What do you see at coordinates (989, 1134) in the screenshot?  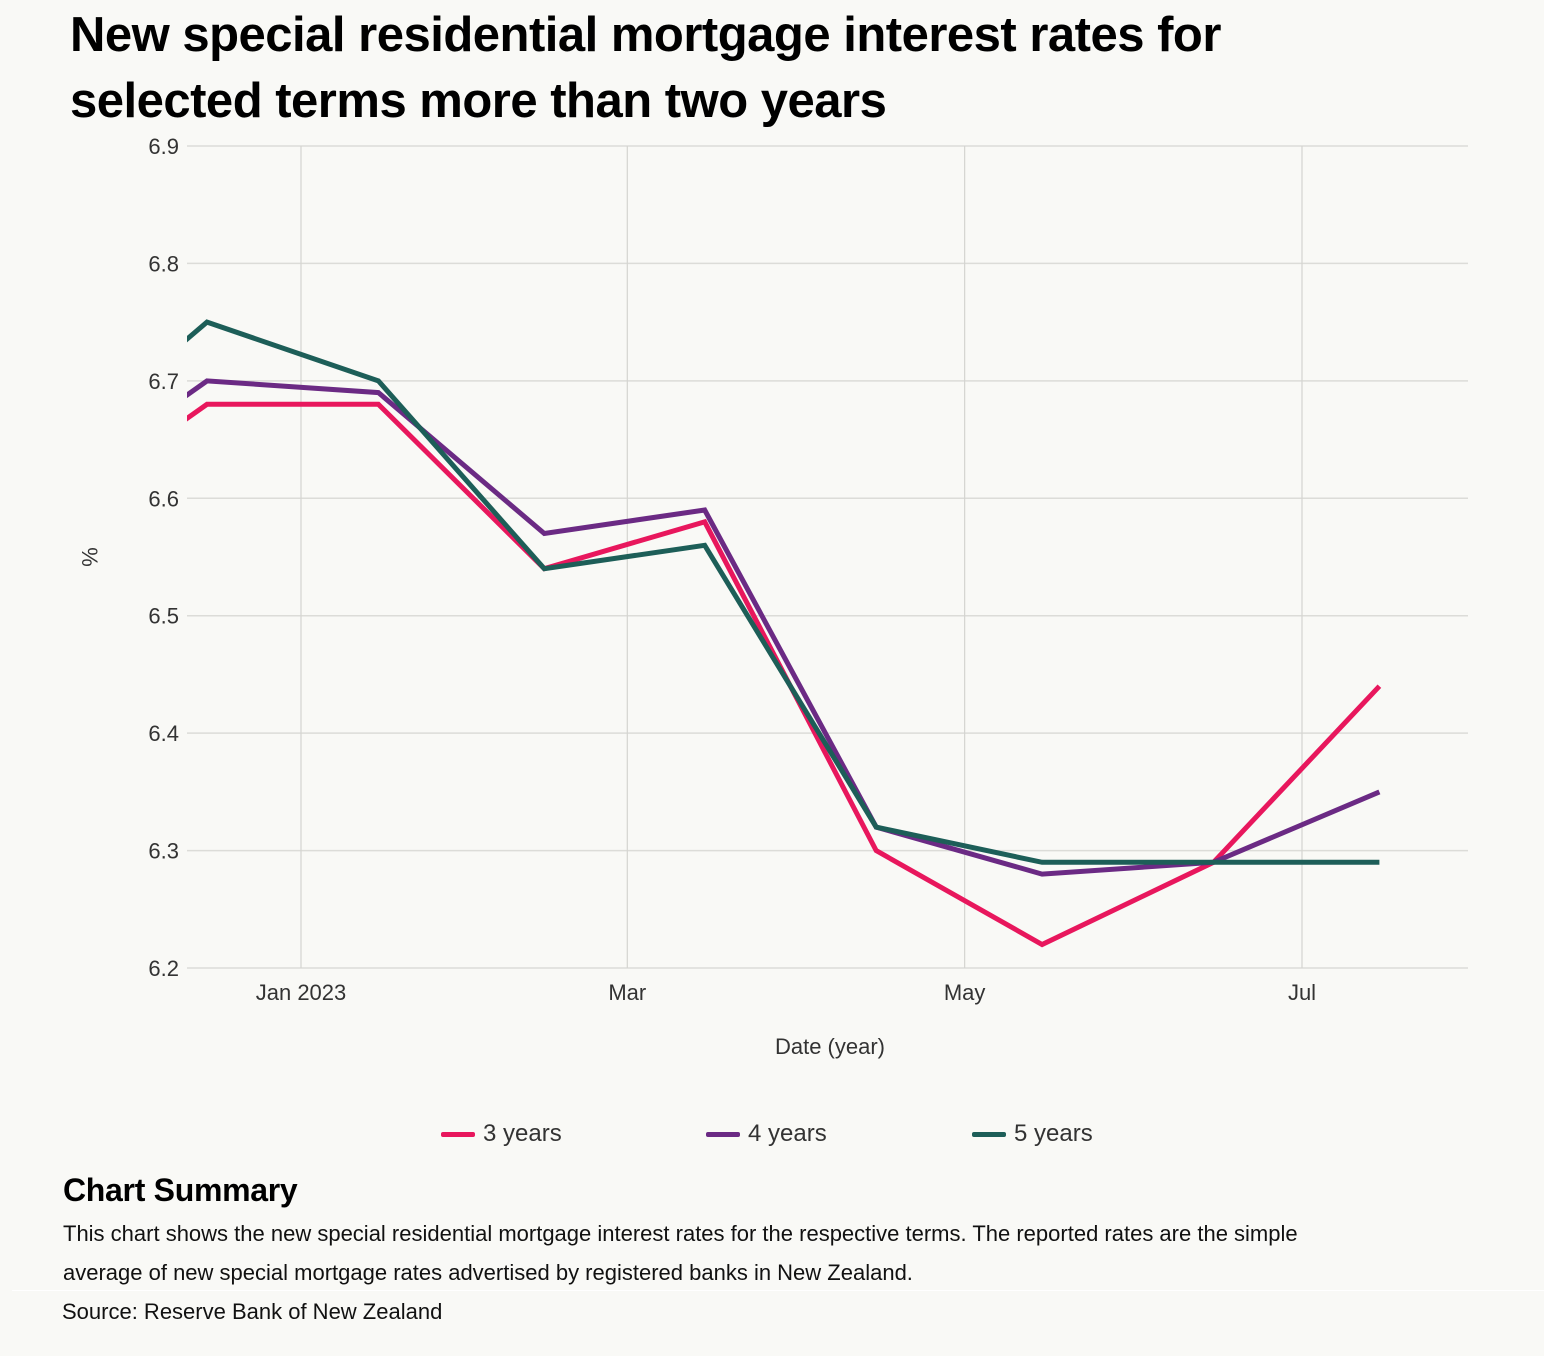 I see `legend-swatch-5-years` at bounding box center [989, 1134].